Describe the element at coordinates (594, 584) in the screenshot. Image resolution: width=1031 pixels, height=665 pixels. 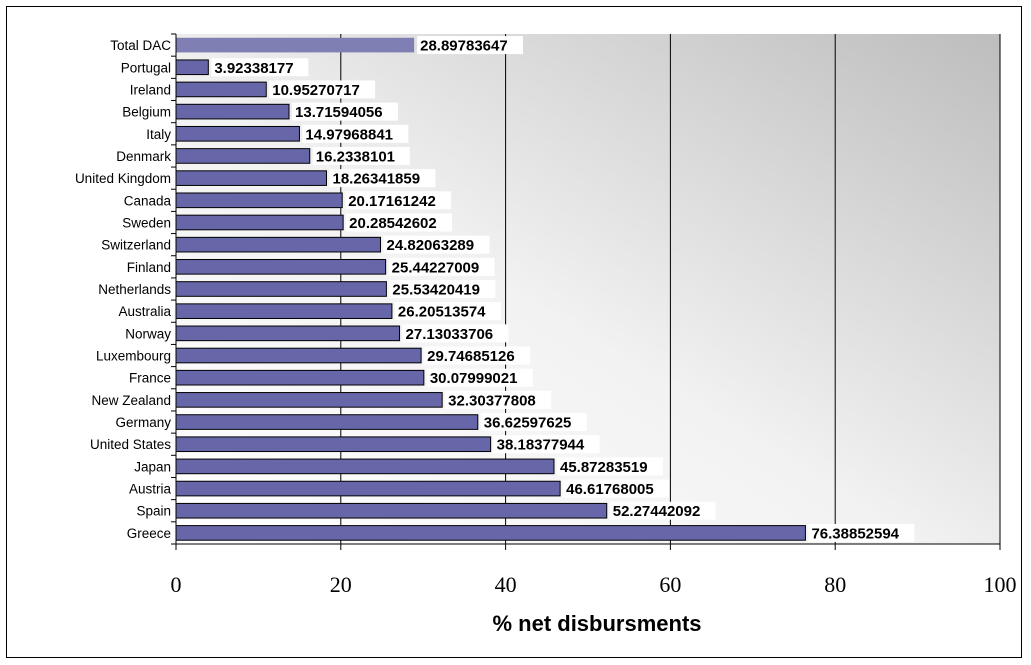
I see `tick-labels: 0 20 40 60 80 100` at that location.